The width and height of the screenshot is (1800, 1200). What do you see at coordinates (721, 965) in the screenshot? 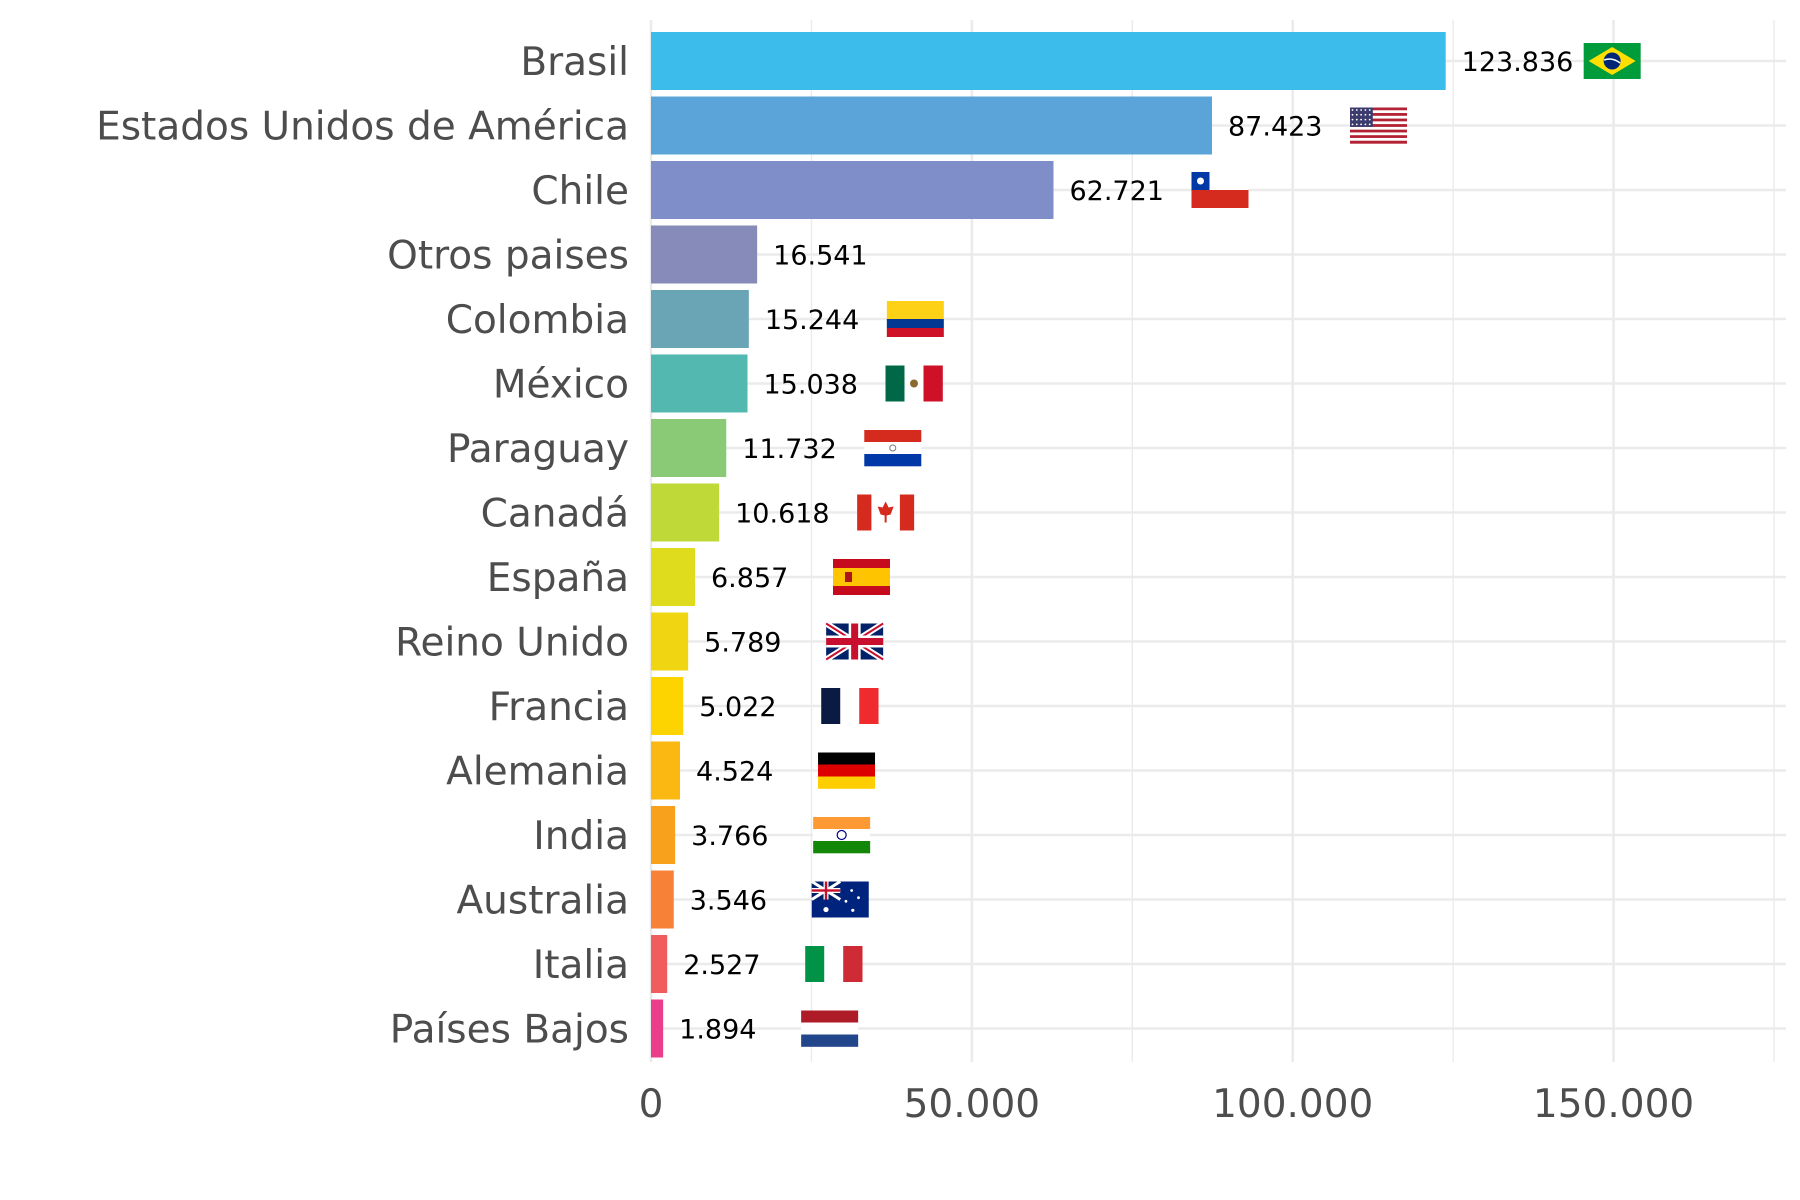
I see `value-label: 2.527` at bounding box center [721, 965].